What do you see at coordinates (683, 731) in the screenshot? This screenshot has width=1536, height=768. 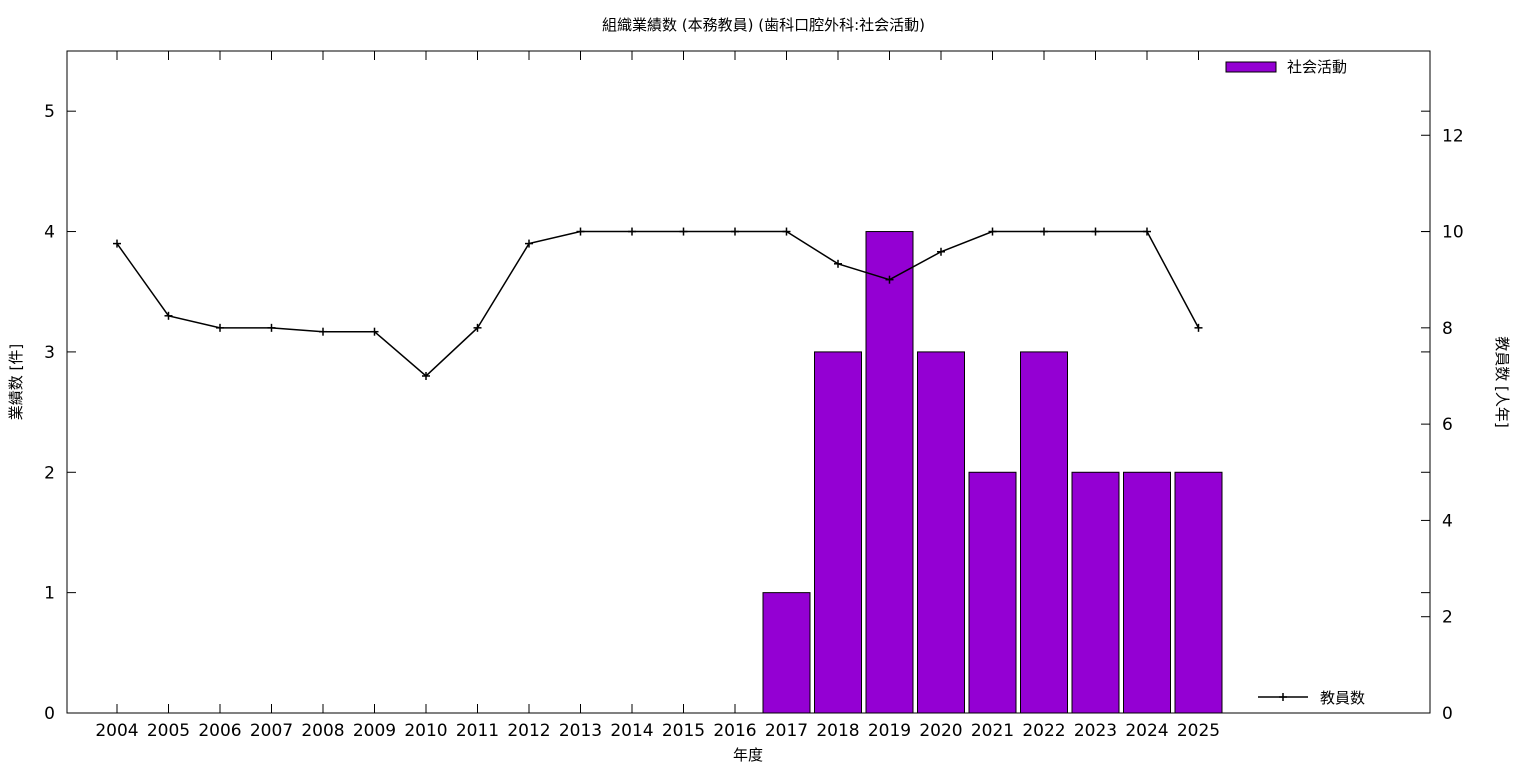 I see `x-tick-label: 2015` at bounding box center [683, 731].